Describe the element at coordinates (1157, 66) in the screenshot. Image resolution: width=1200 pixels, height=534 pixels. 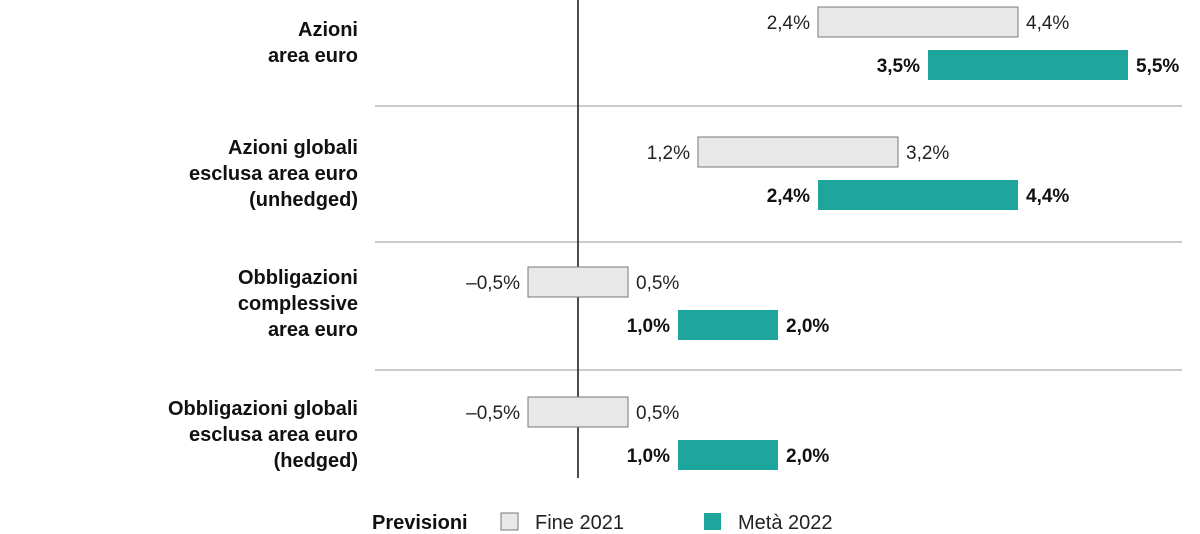
I see `data-label-high-met-2022: 5,5%` at that location.